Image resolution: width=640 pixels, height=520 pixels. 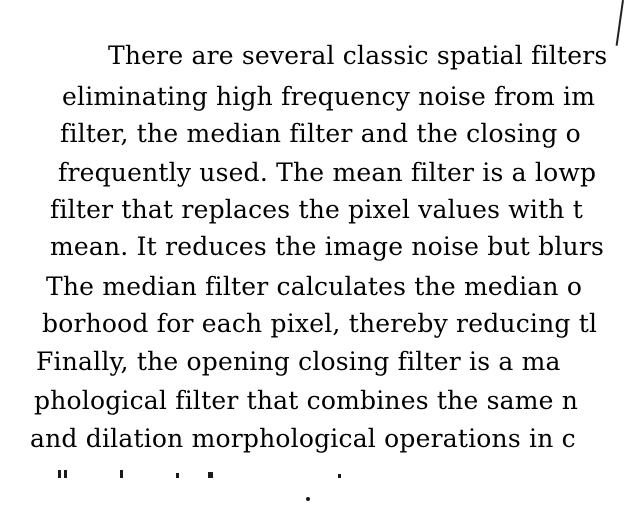 I want to click on cut-off-text-line, so click(x=200, y=468).